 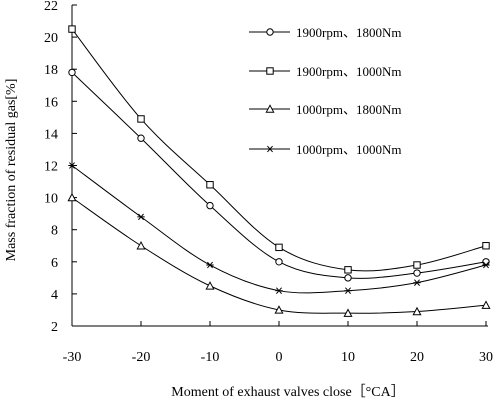 I want to click on legend-label: 1000rpm、1800Nm, so click(x=348, y=109).